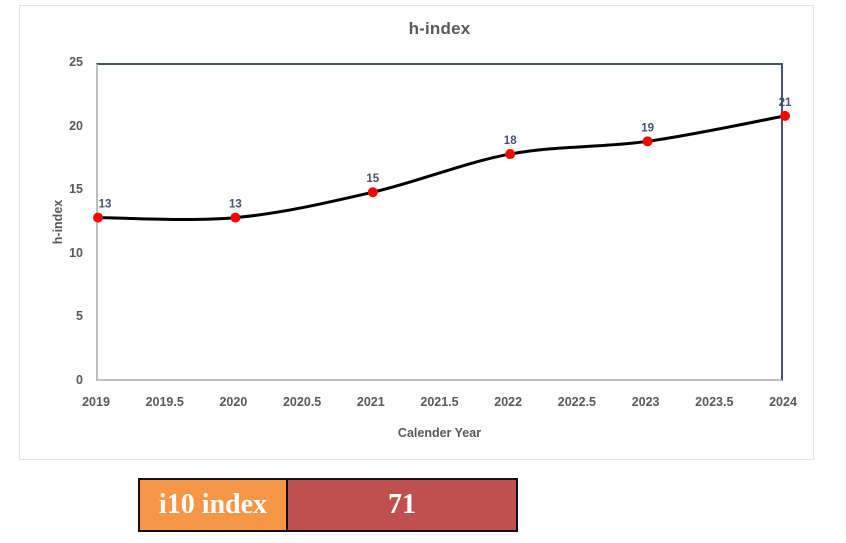 This screenshot has height=543, width=846. I want to click on y-tick-label: 20, so click(76, 125).